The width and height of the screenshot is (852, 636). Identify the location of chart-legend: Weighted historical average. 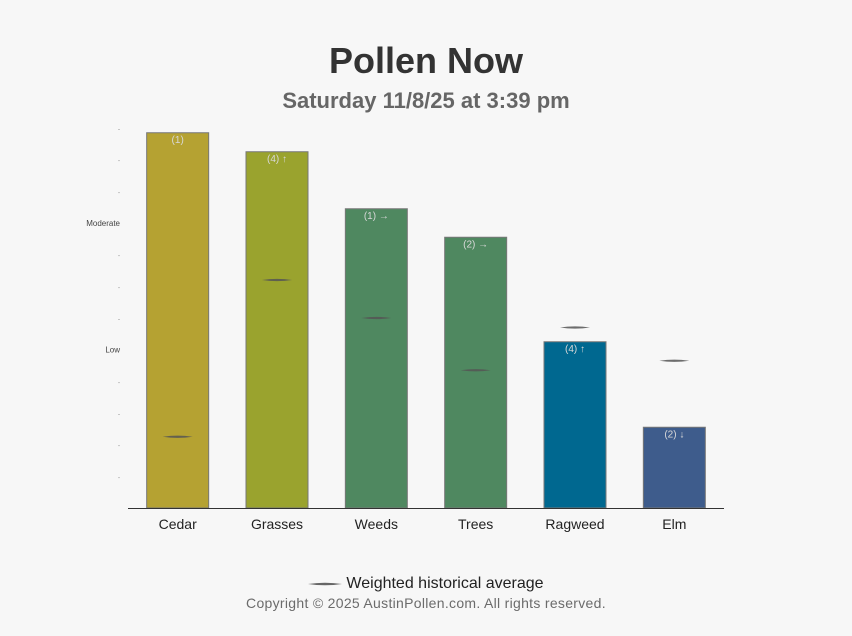
(426, 584).